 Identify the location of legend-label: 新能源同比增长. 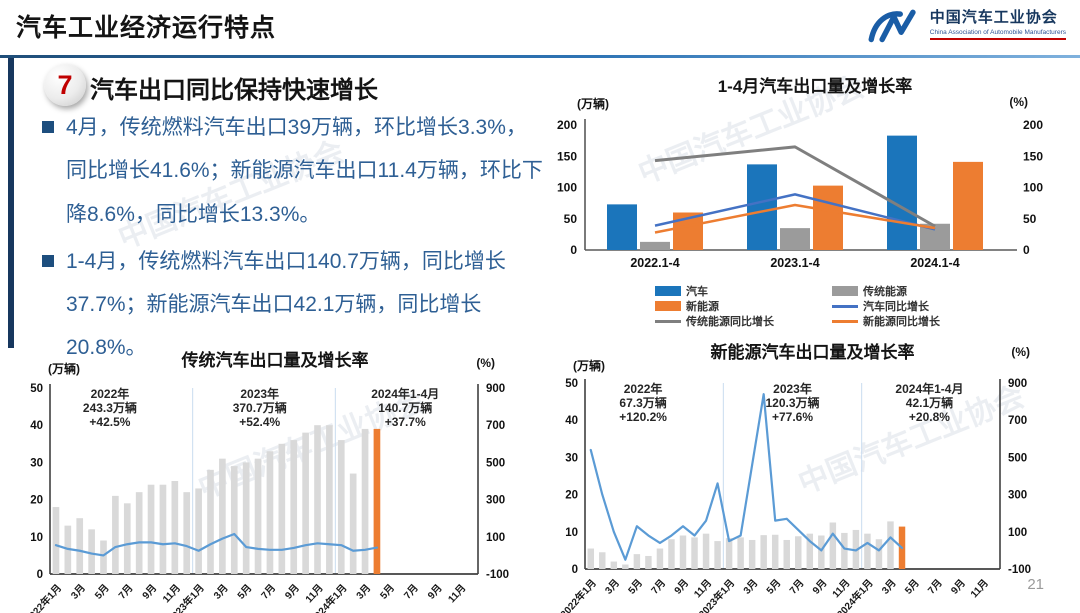
(901, 322).